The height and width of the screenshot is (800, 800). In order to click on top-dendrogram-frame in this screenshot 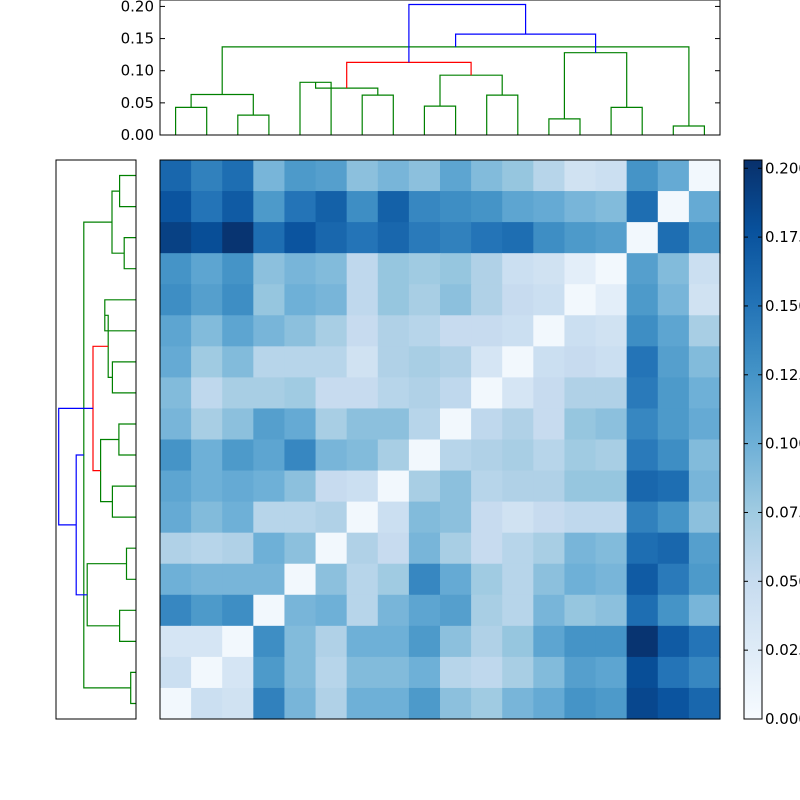, I will do `click(440, 68)`.